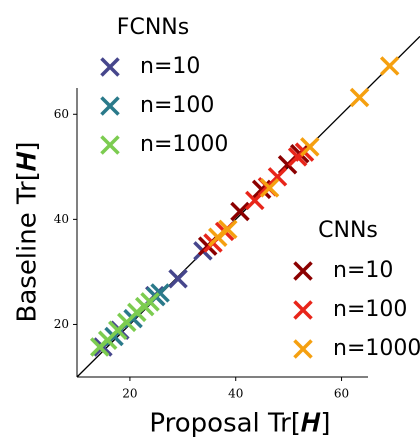 Image resolution: width=420 pixels, height=444 pixels. I want to click on legend-title: CNNs, so click(348, 230).